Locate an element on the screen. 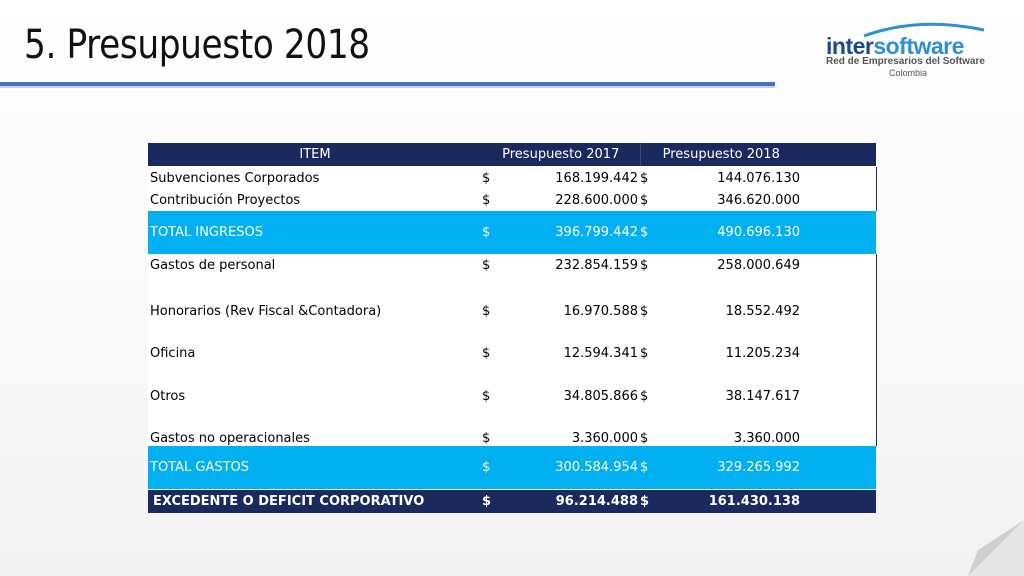  row-item: Honorarios (Rev Fiscal &Contadora) is located at coordinates (315, 297).